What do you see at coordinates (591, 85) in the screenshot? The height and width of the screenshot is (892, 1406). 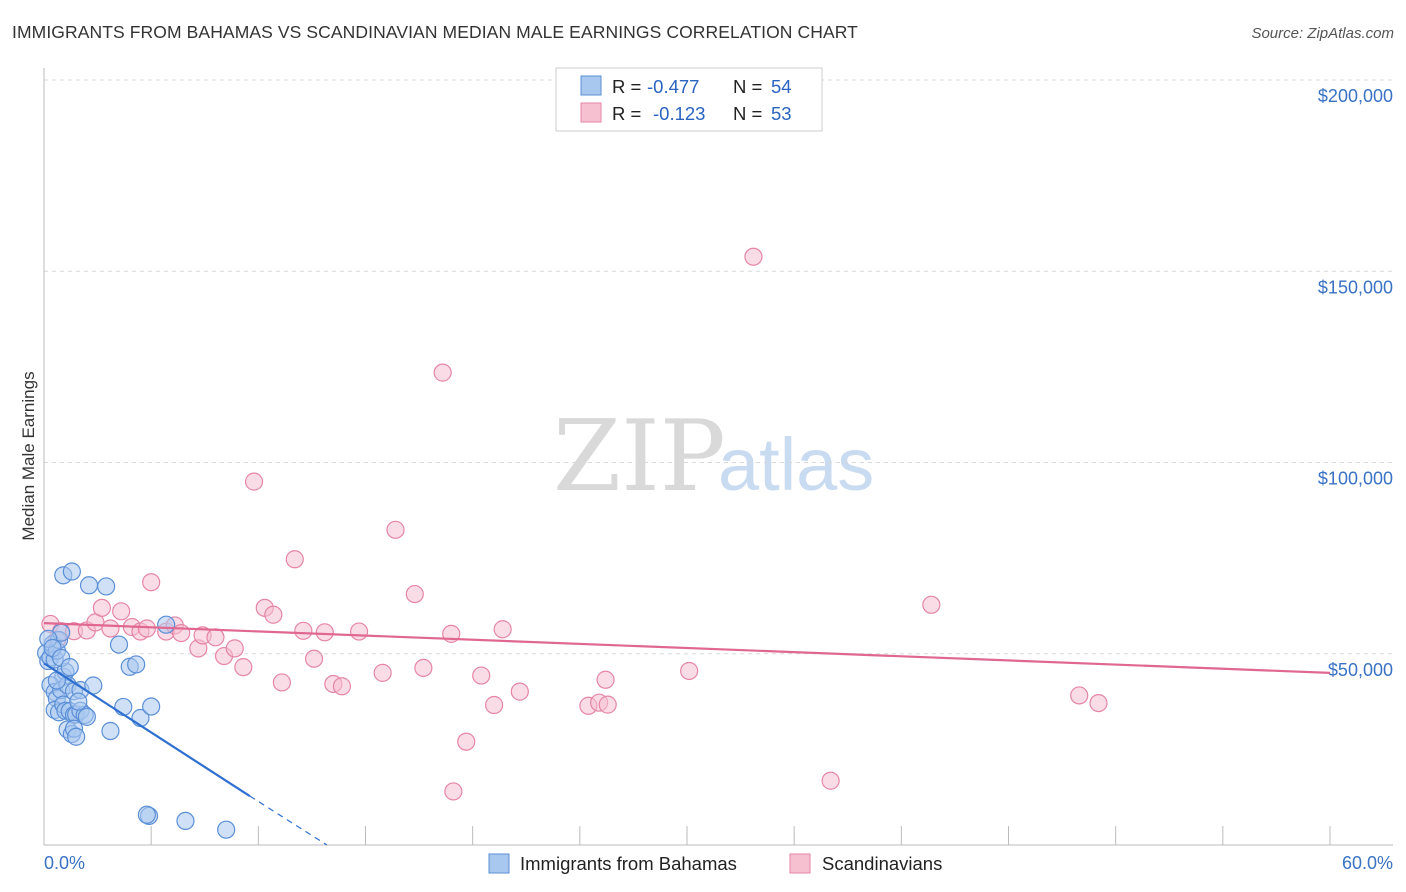 I see `legend-swatch-blue` at bounding box center [591, 85].